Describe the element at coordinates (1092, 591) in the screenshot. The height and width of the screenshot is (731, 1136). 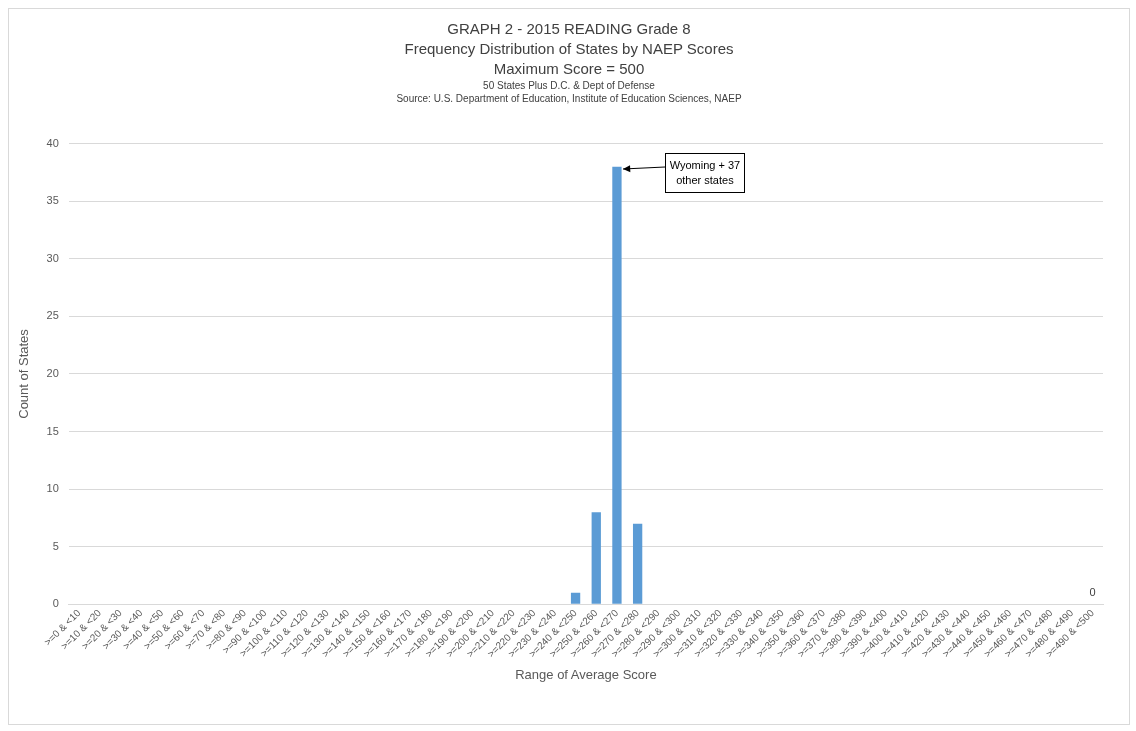
I see `data-label: 0` at that location.